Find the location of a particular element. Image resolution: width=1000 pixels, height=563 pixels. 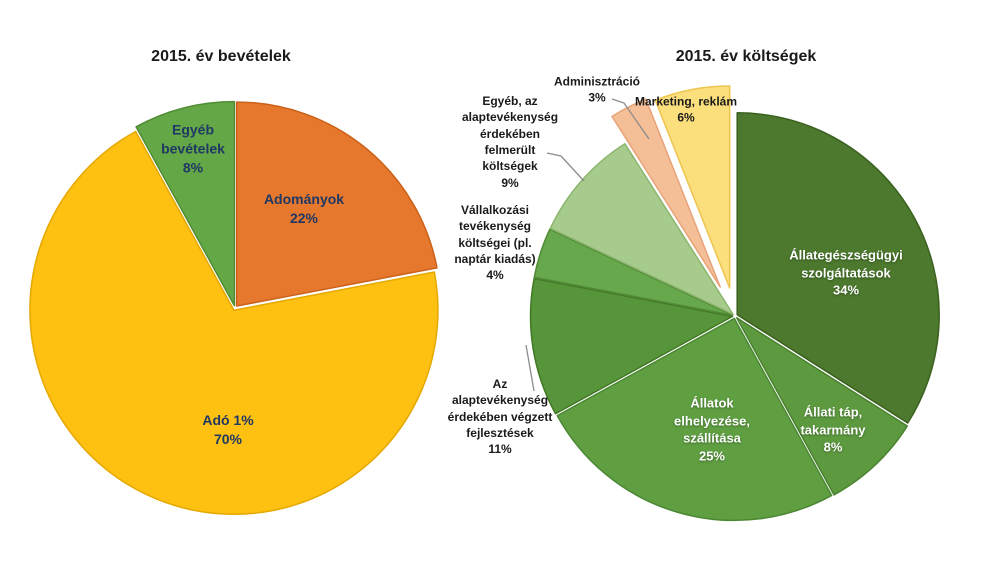

slice-egyeb-bevetelek is located at coordinates (185, 203).